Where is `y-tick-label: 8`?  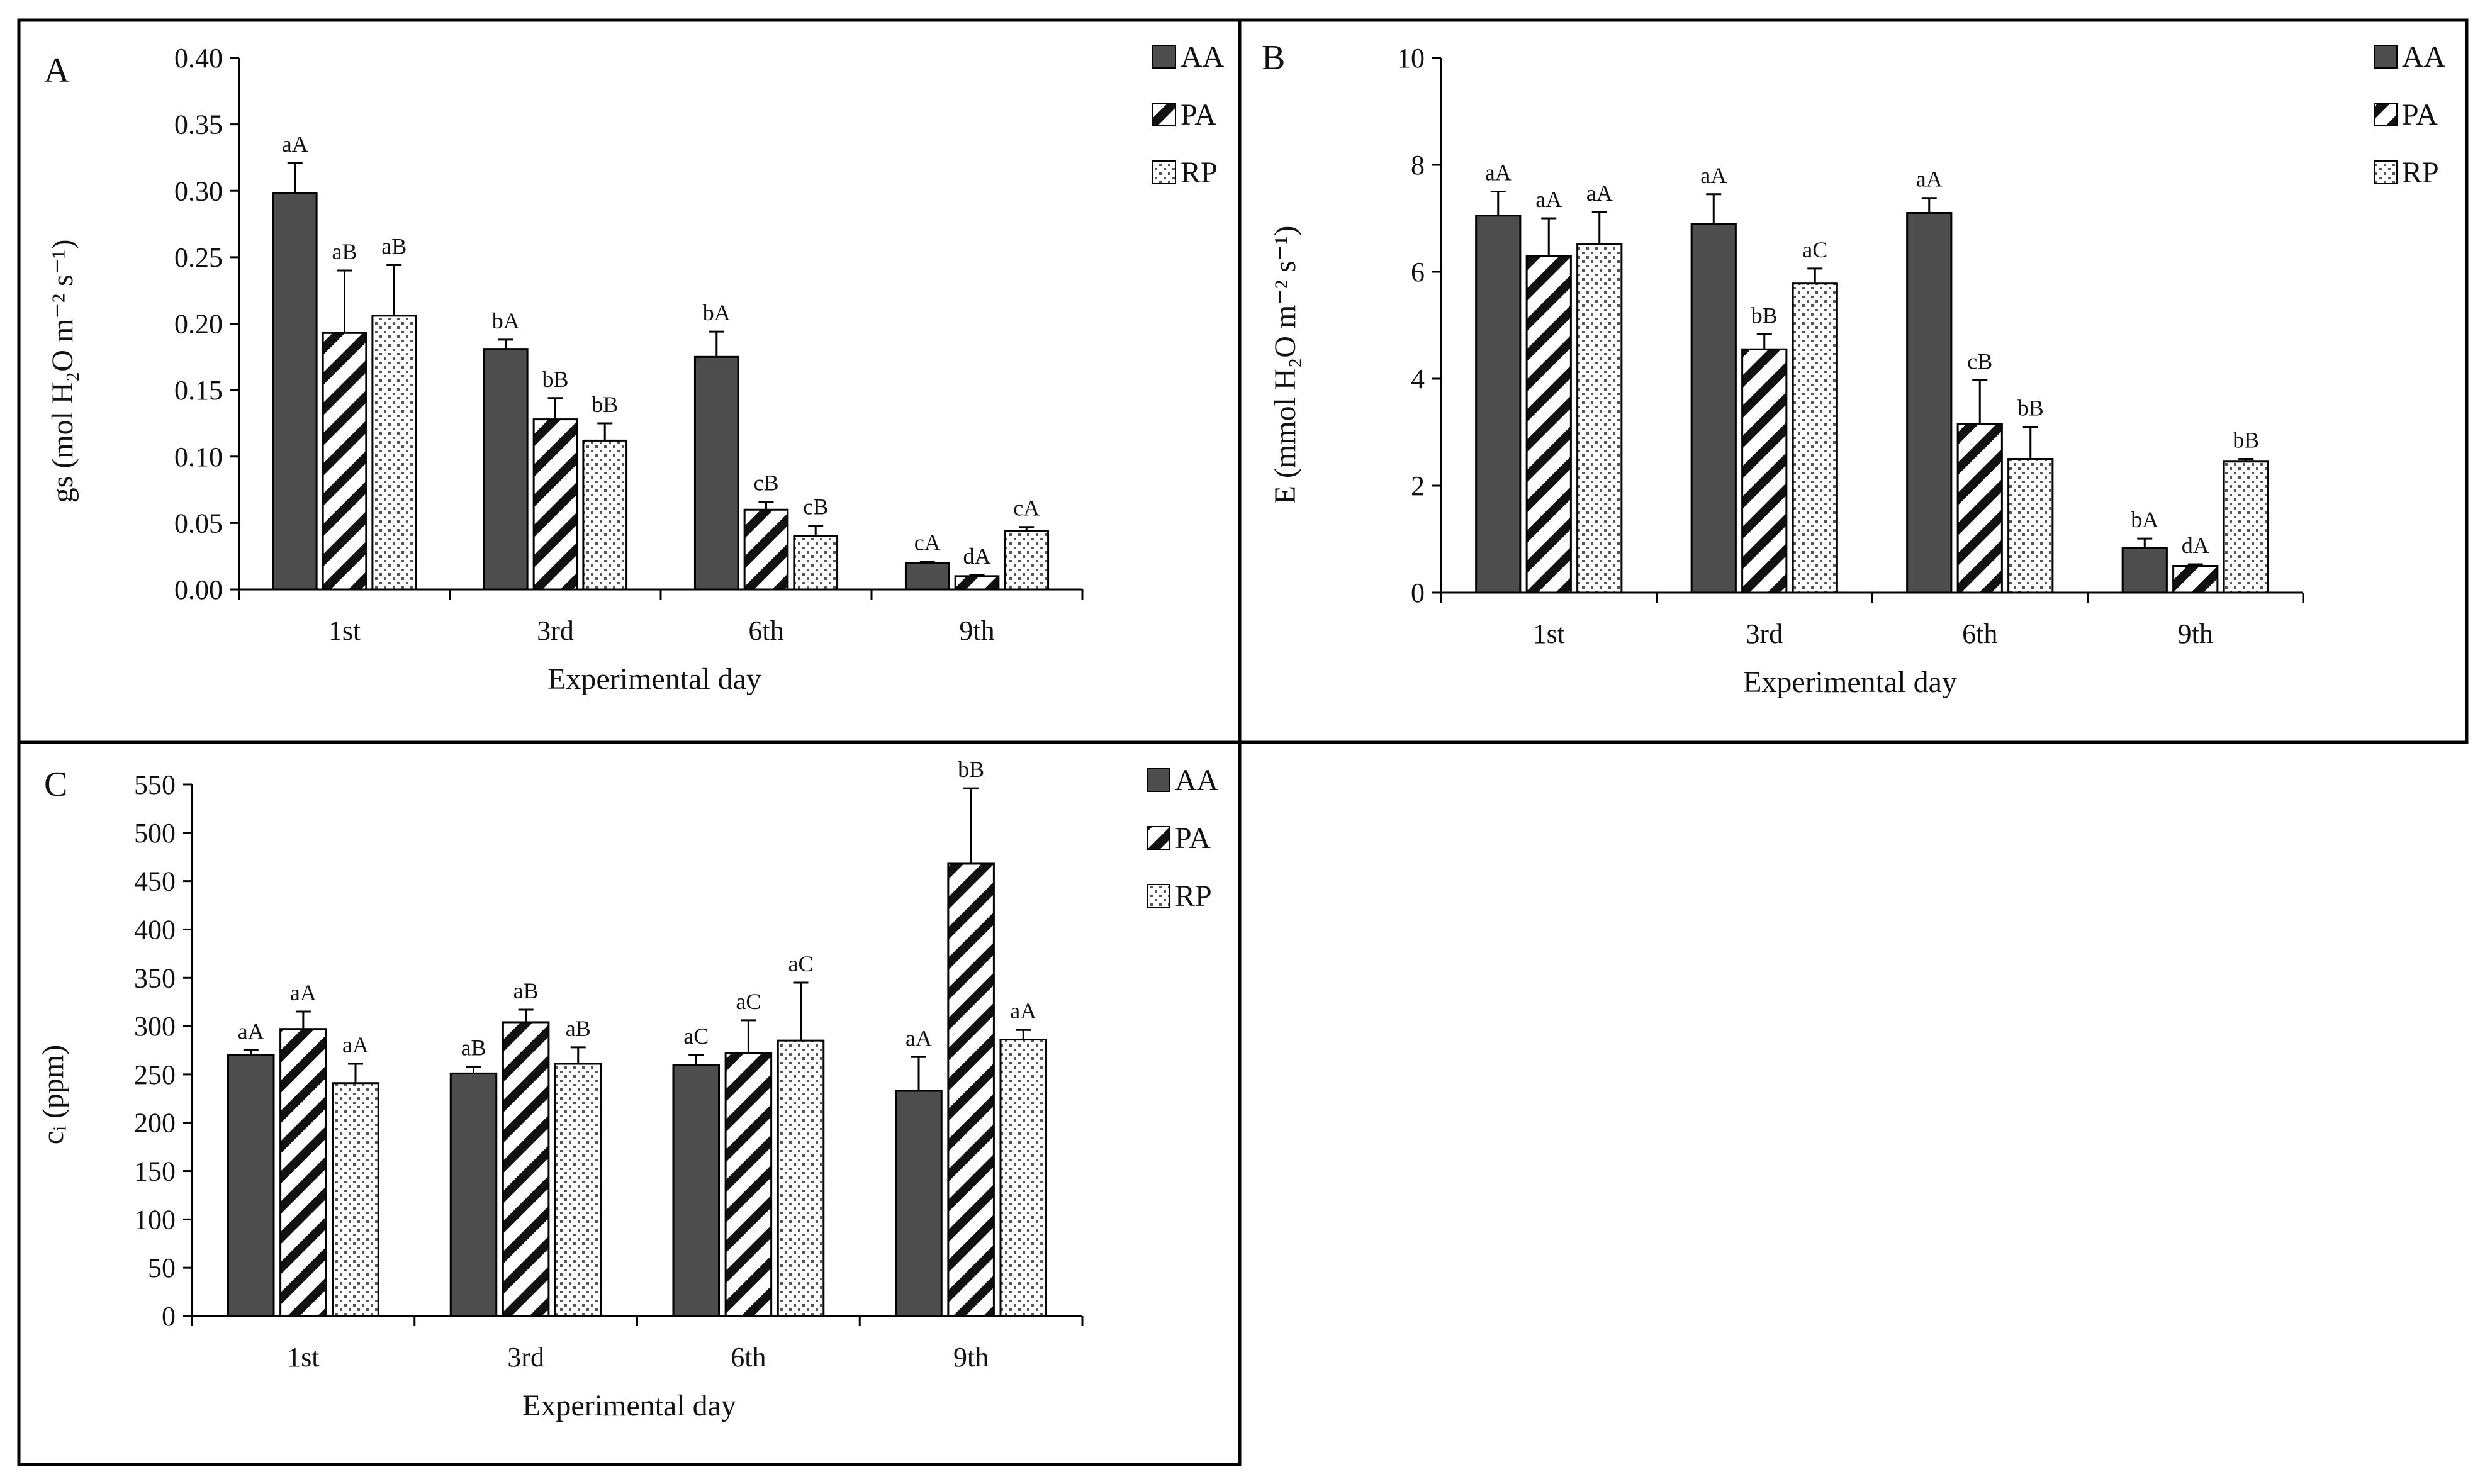
y-tick-label: 8 is located at coordinates (1418, 165).